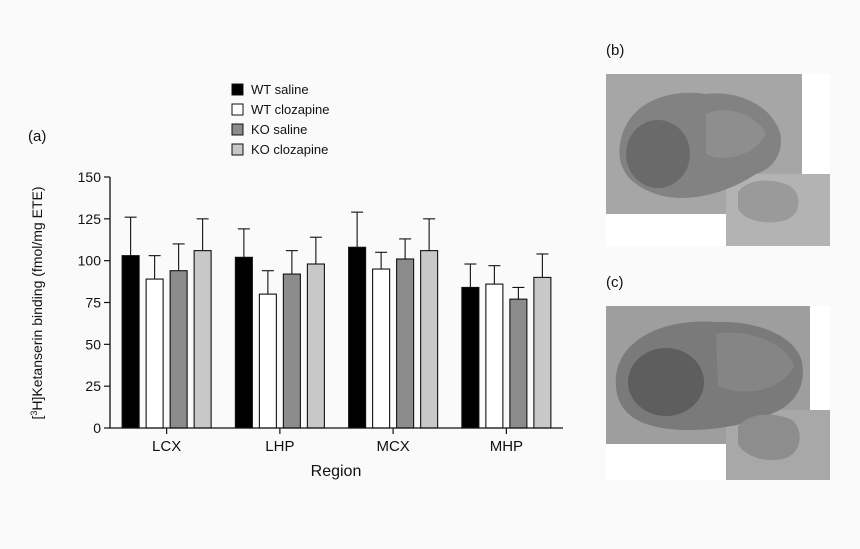  What do you see at coordinates (289, 149) in the screenshot?
I see `legend-label: KO clozapine` at bounding box center [289, 149].